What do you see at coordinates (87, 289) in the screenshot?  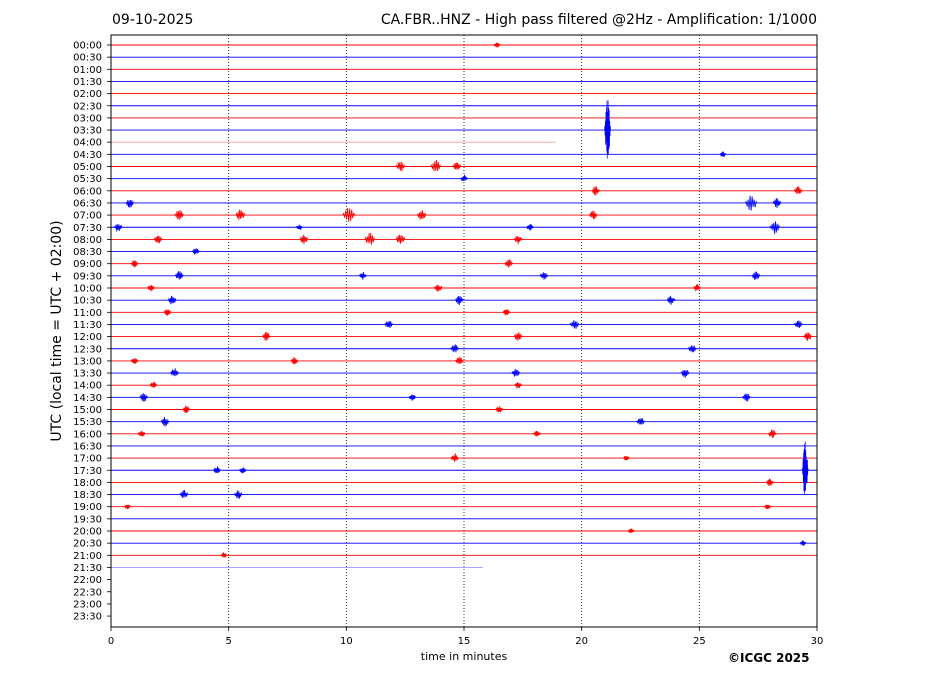 I see `y-tick-label: 10:00` at bounding box center [87, 289].